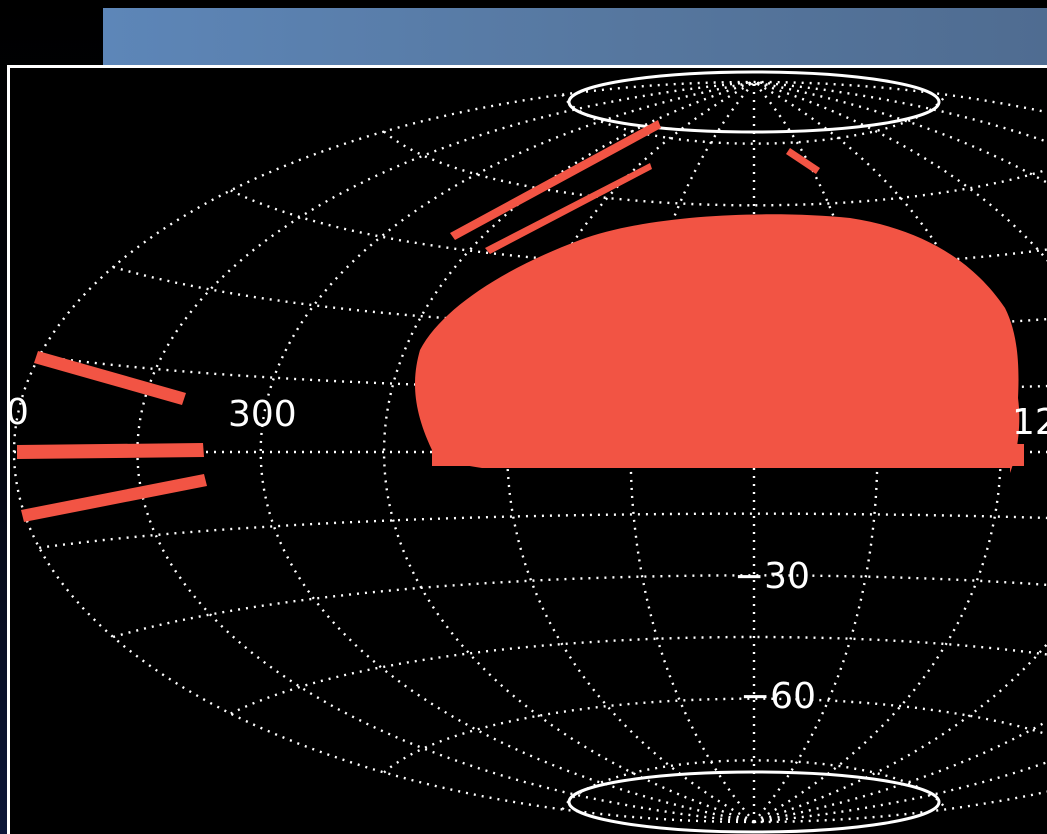 Image resolution: width=1047 pixels, height=834 pixels. What do you see at coordinates (754, 802) in the screenshot?
I see `polar-cap-south` at bounding box center [754, 802].